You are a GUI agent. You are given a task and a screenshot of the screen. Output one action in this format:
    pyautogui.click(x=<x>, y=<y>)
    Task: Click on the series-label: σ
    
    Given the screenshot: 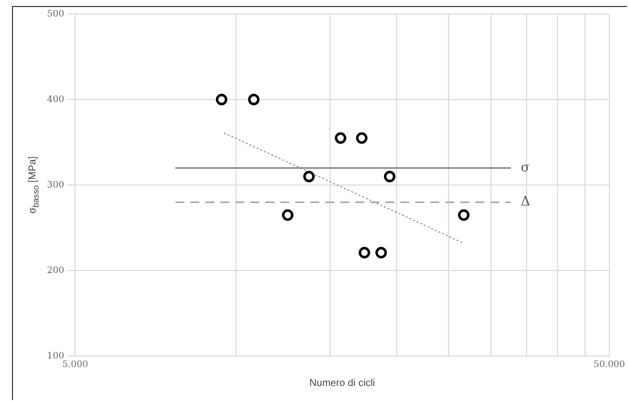 What is the action you would take?
    pyautogui.click(x=525, y=168)
    